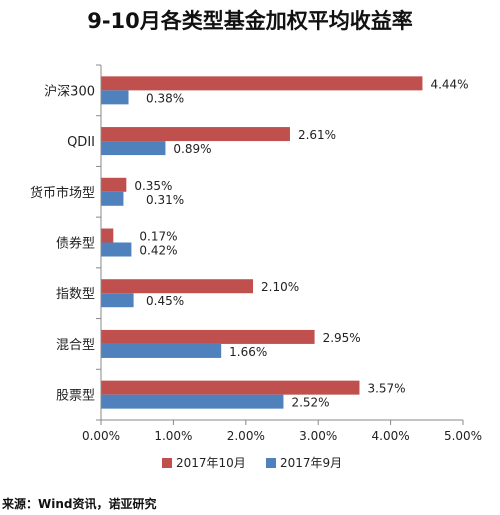 The height and width of the screenshot is (515, 500). What do you see at coordinates (79, 504) in the screenshot?
I see `source-note: 来源：Wind资讯，诺亚研究` at bounding box center [79, 504].